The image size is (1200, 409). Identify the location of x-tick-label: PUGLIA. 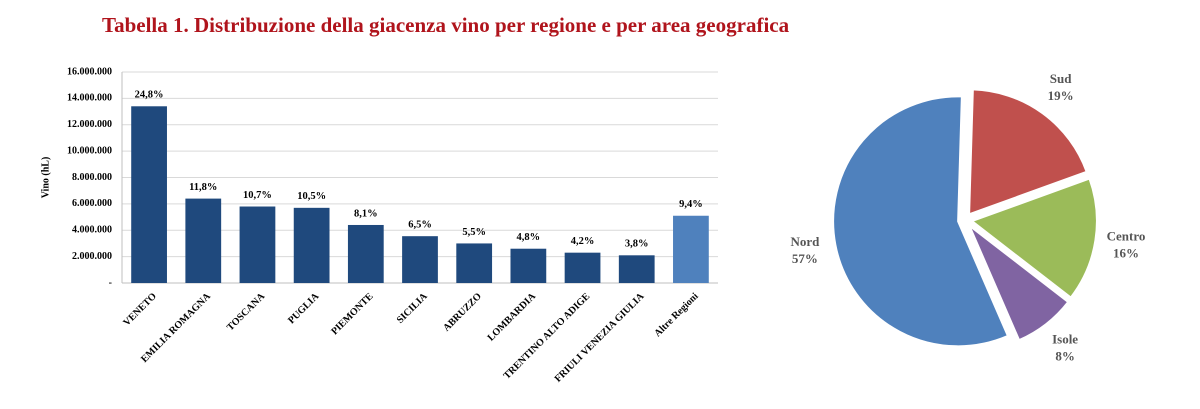
(304, 308).